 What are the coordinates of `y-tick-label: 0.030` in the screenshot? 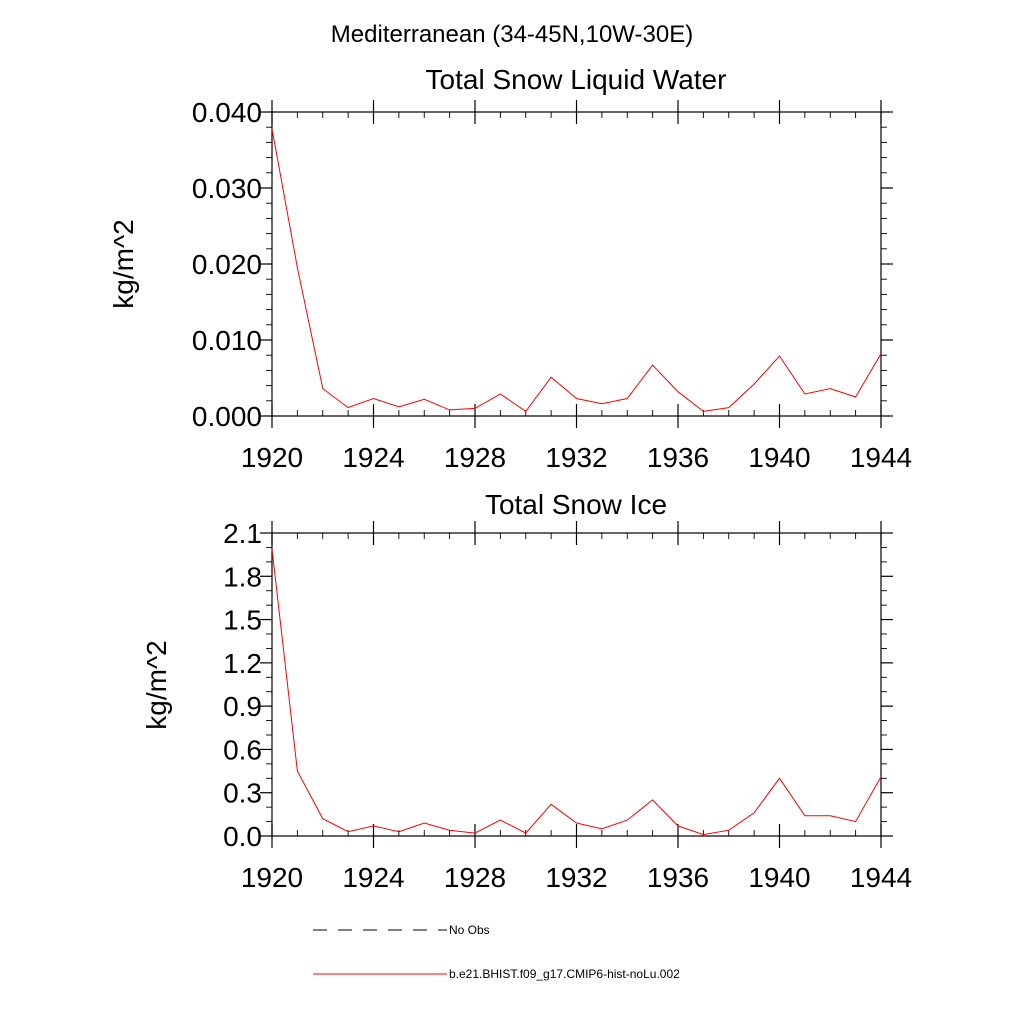 It's located at (227, 188).